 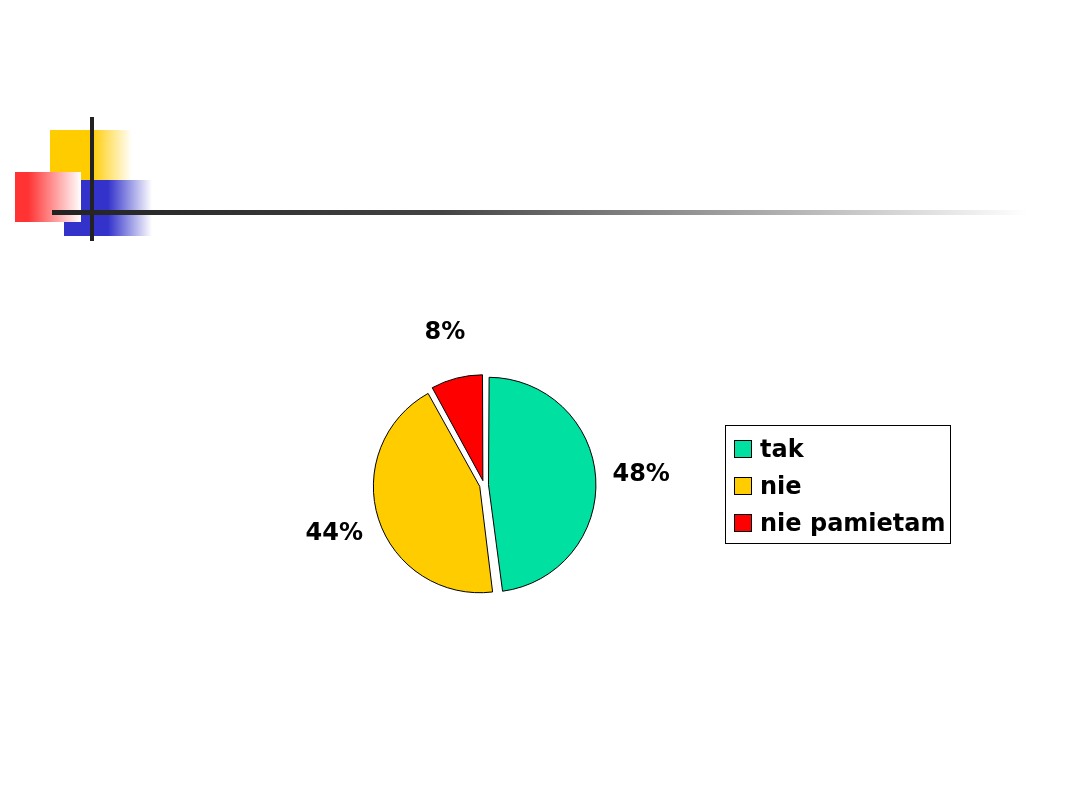 What do you see at coordinates (641, 473) in the screenshot?
I see `data-label: 48%` at bounding box center [641, 473].